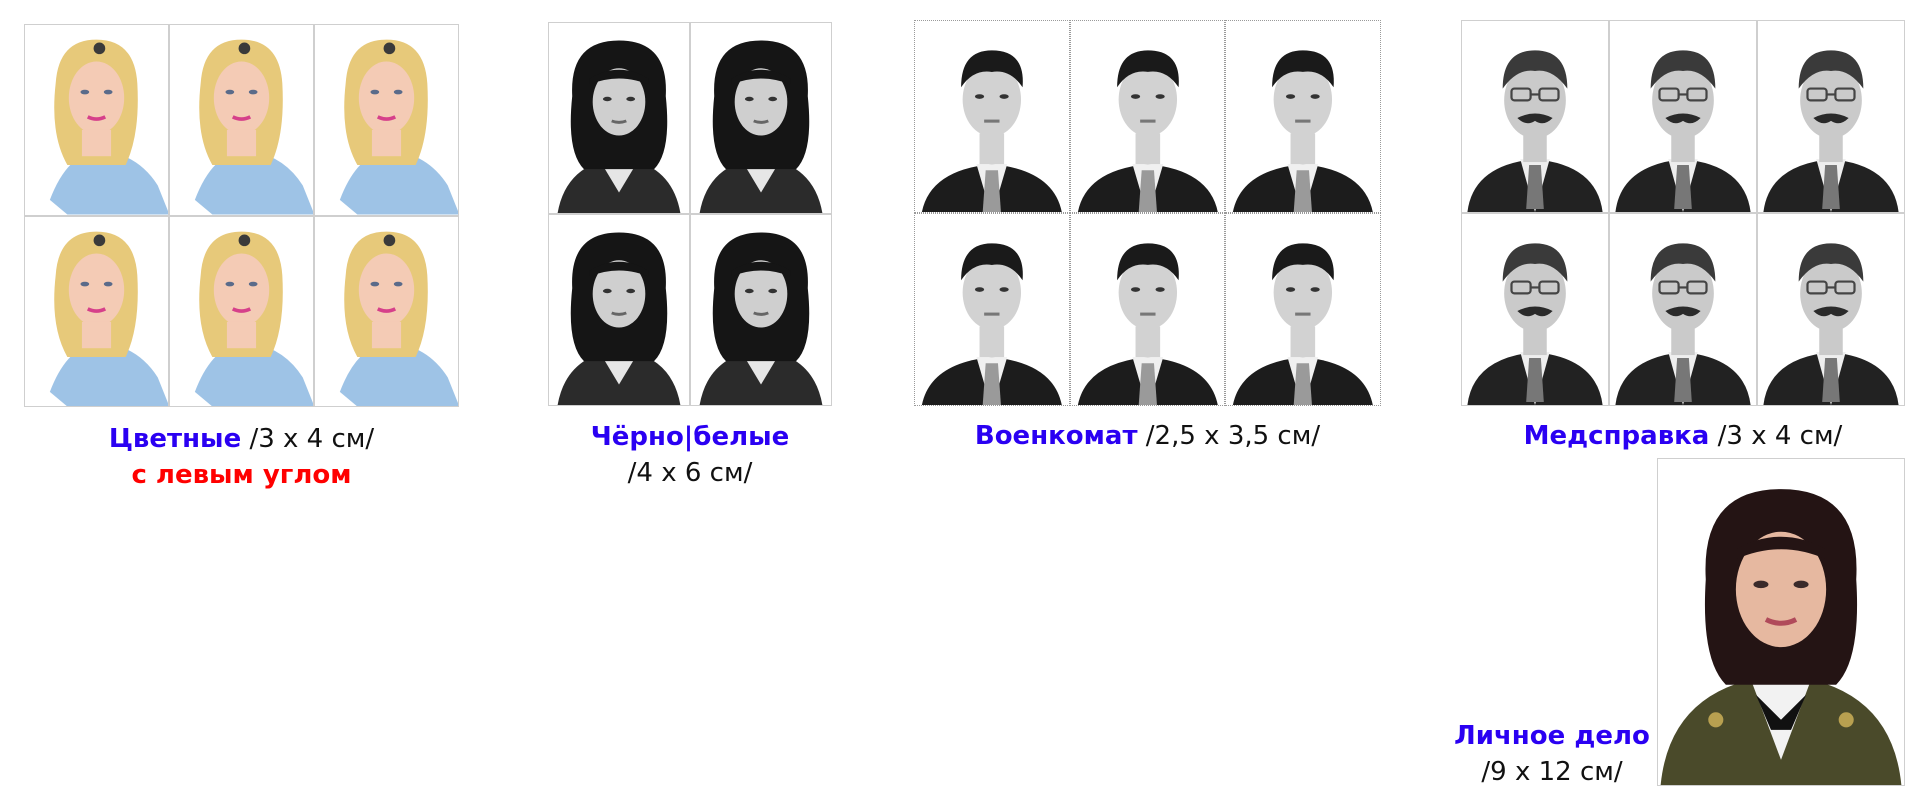  I want to click on photo-grid-military, so click(1147, 213).